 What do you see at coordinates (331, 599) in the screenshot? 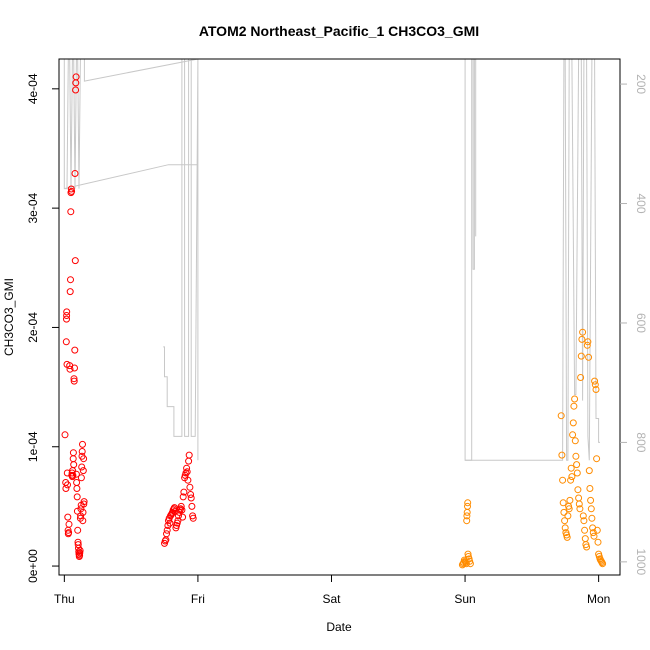
I see `x-tick-label: Sat` at bounding box center [331, 599].